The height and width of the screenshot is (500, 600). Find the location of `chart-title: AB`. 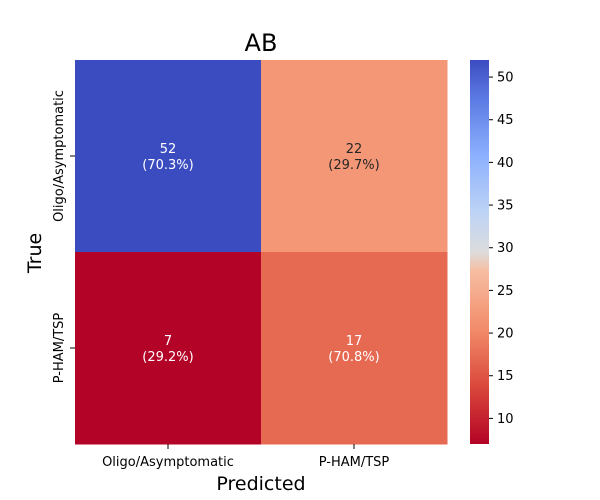

chart-title: AB is located at coordinates (261, 43).